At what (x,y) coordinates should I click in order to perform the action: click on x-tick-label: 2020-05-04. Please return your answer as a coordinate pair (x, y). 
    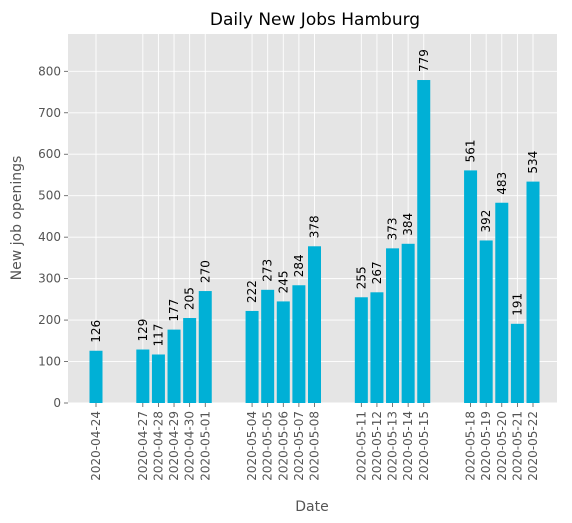
    Looking at the image, I should click on (252, 446).